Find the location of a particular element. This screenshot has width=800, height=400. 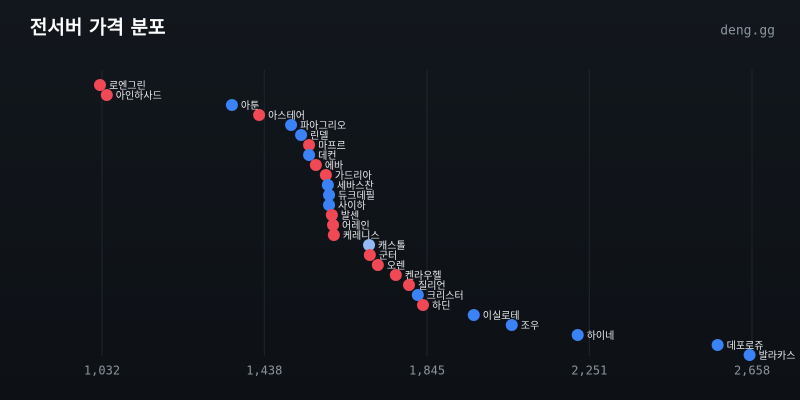

x-tick-label: 1,032 is located at coordinates (102, 371).